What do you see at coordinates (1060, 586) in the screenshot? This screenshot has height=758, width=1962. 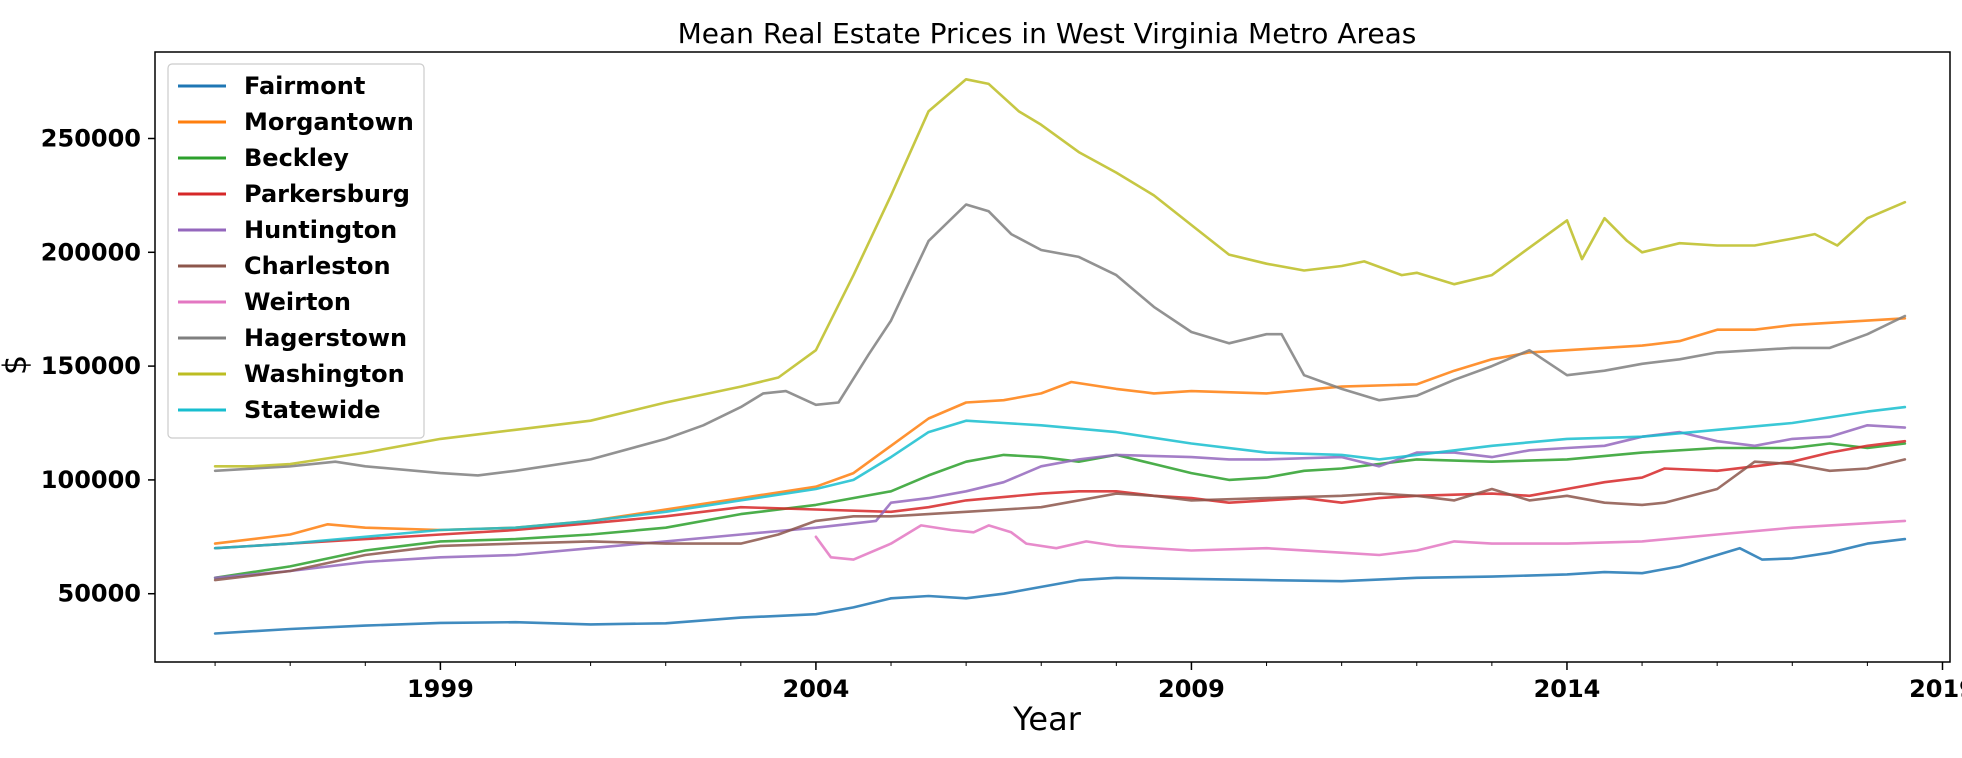 I see `series-line-fairmont` at bounding box center [1060, 586].